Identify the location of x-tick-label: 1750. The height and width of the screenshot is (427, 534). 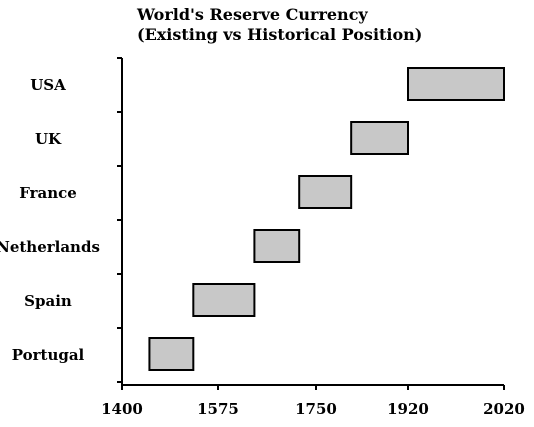
(316, 409).